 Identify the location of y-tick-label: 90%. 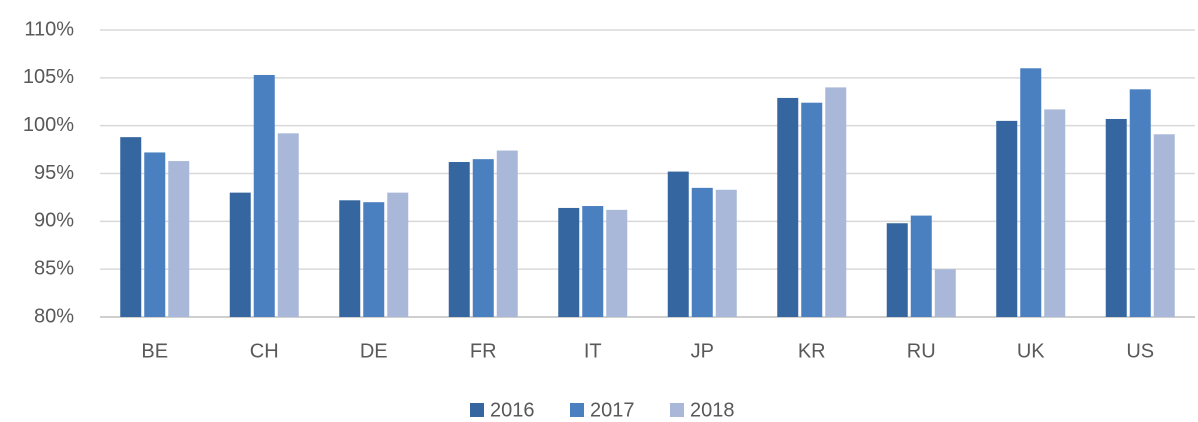
(54, 221).